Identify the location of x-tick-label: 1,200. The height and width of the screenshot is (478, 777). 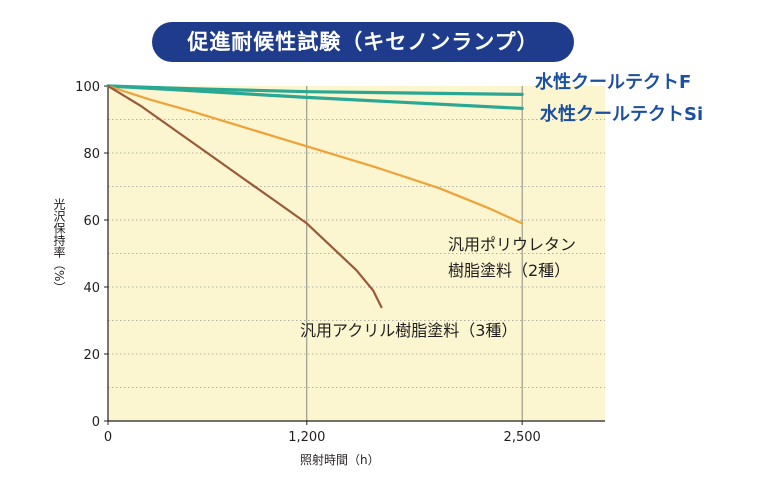
(306, 437).